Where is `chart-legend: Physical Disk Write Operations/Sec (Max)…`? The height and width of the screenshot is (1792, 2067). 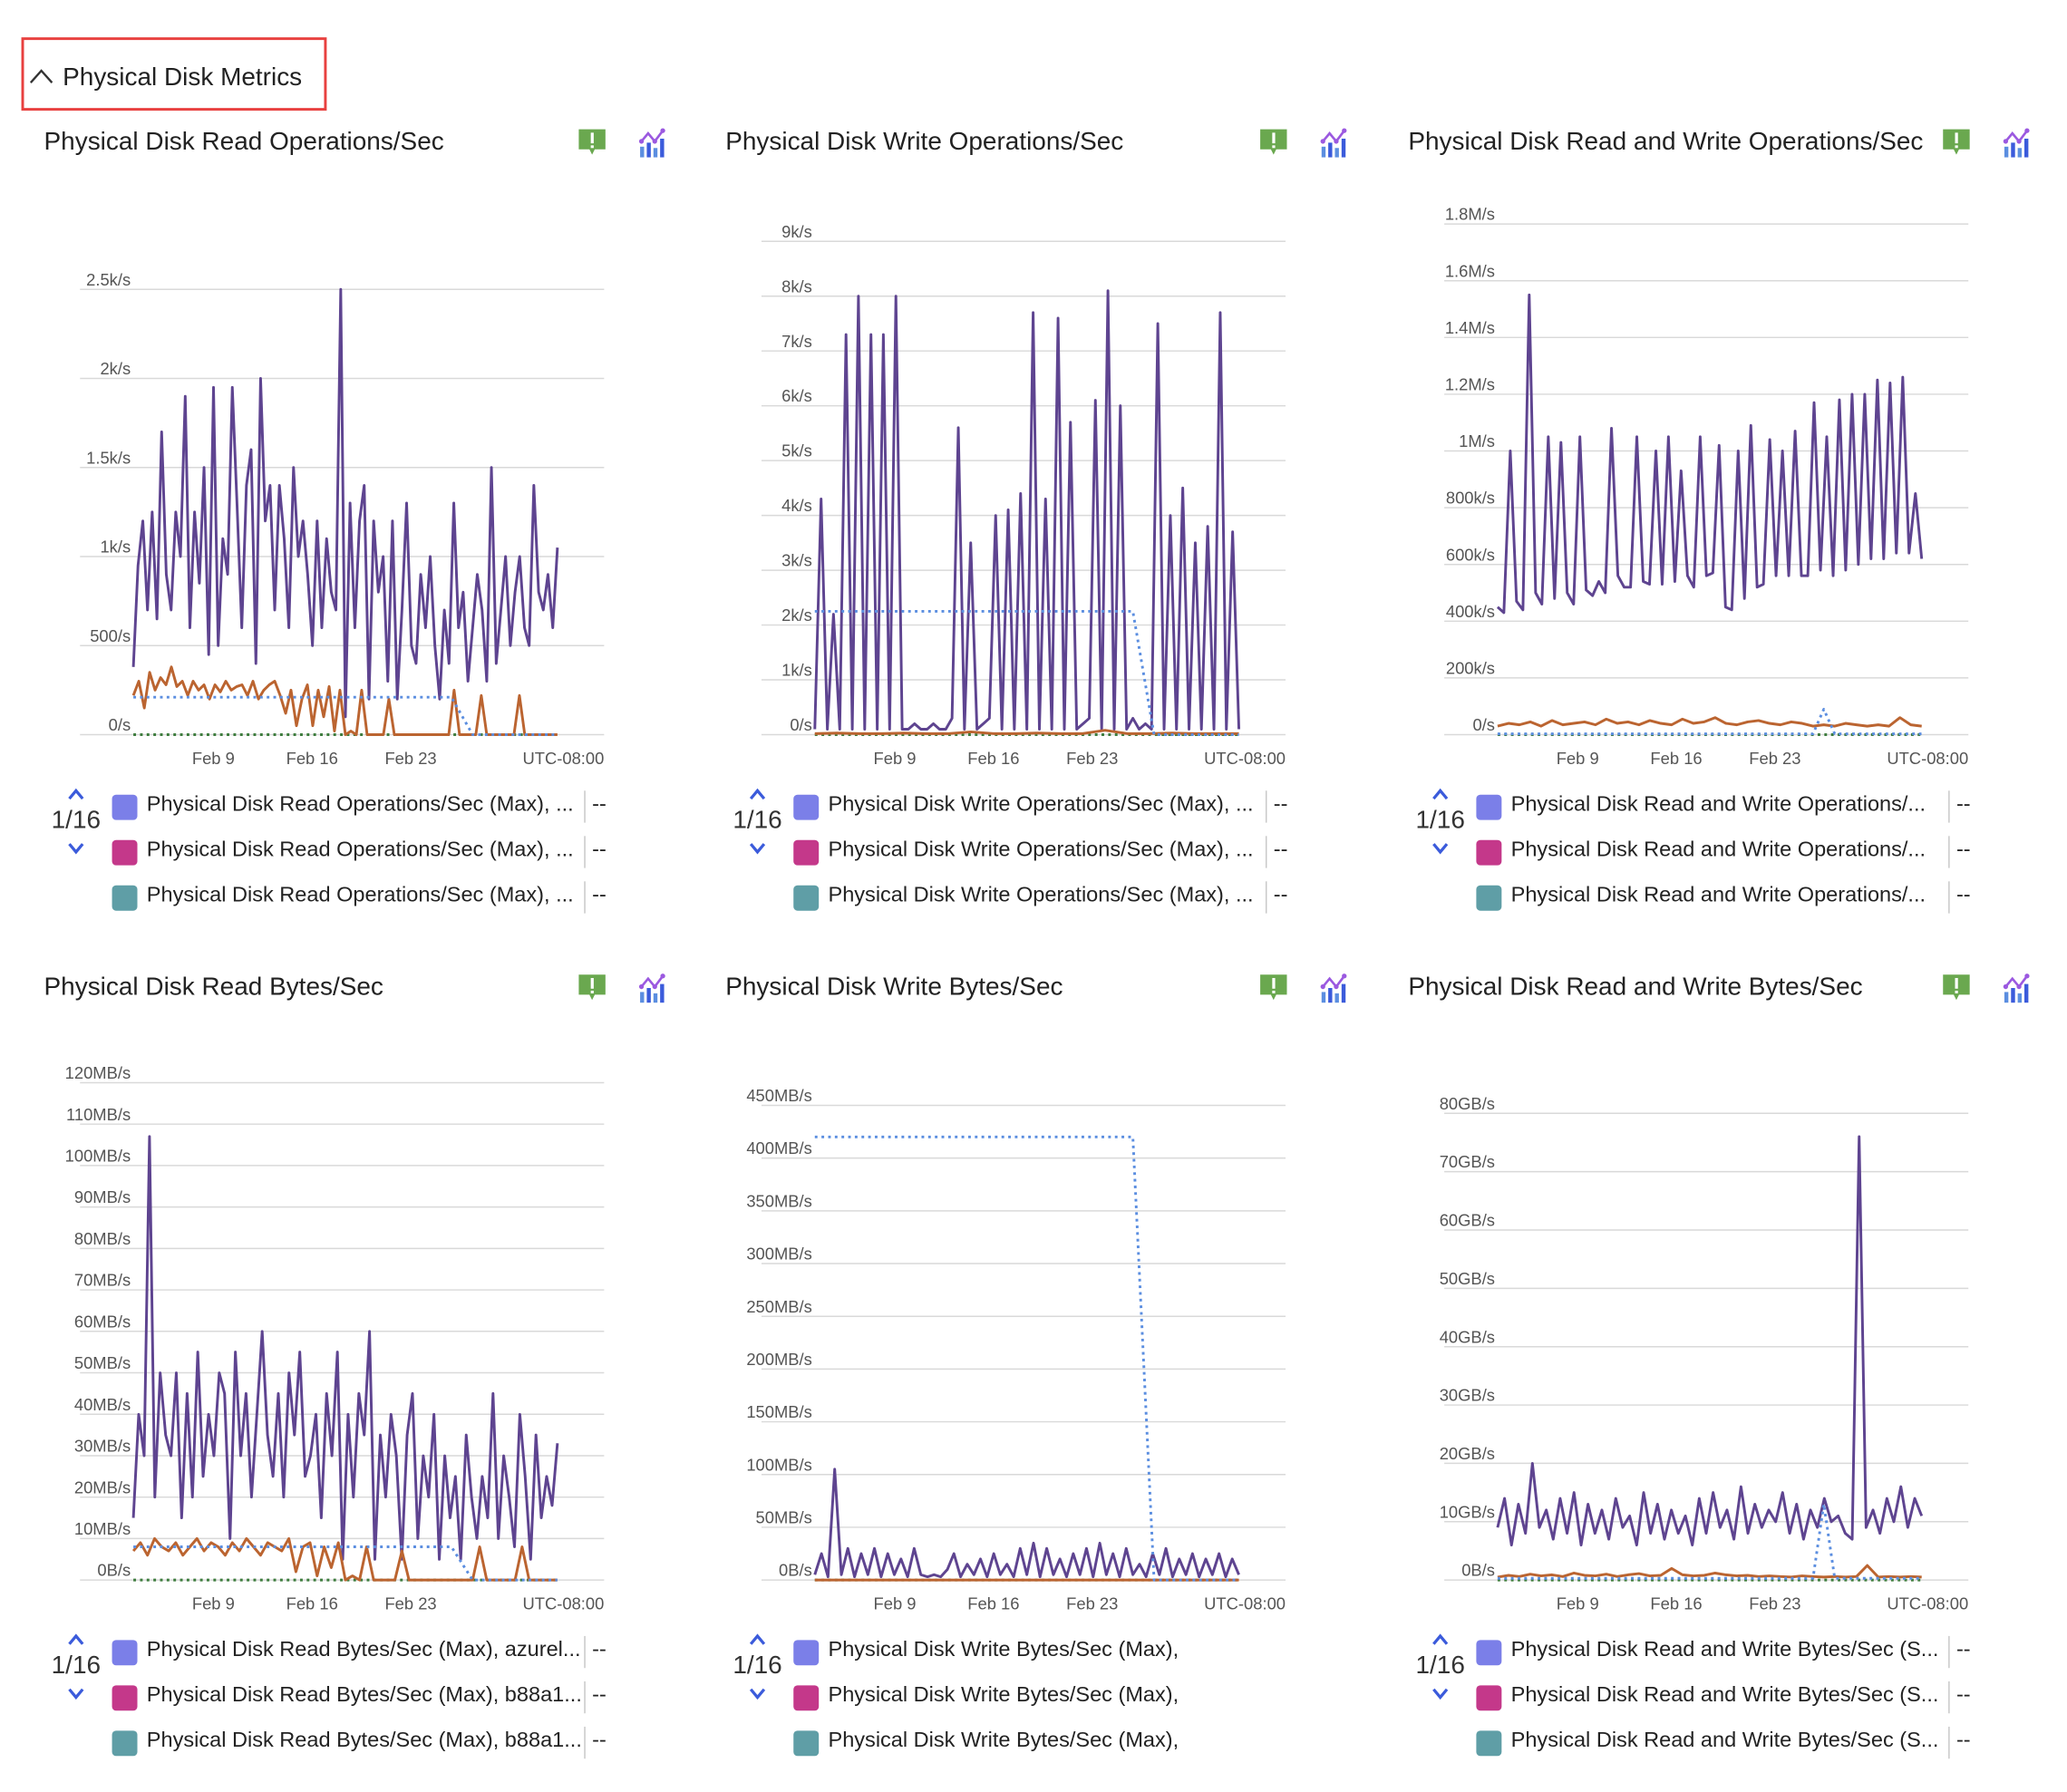 chart-legend: Physical Disk Write Operations/Sec (Max)… is located at coordinates (1100, 855).